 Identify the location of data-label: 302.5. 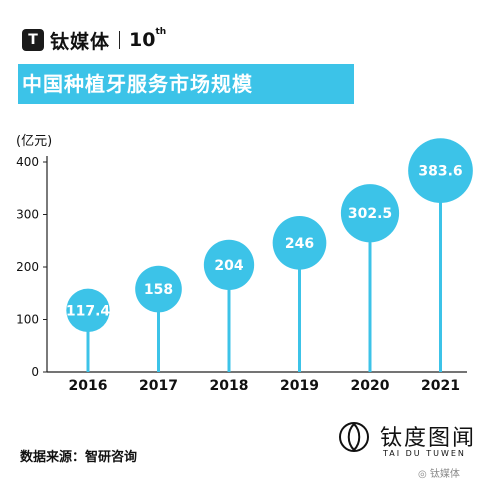
(370, 214).